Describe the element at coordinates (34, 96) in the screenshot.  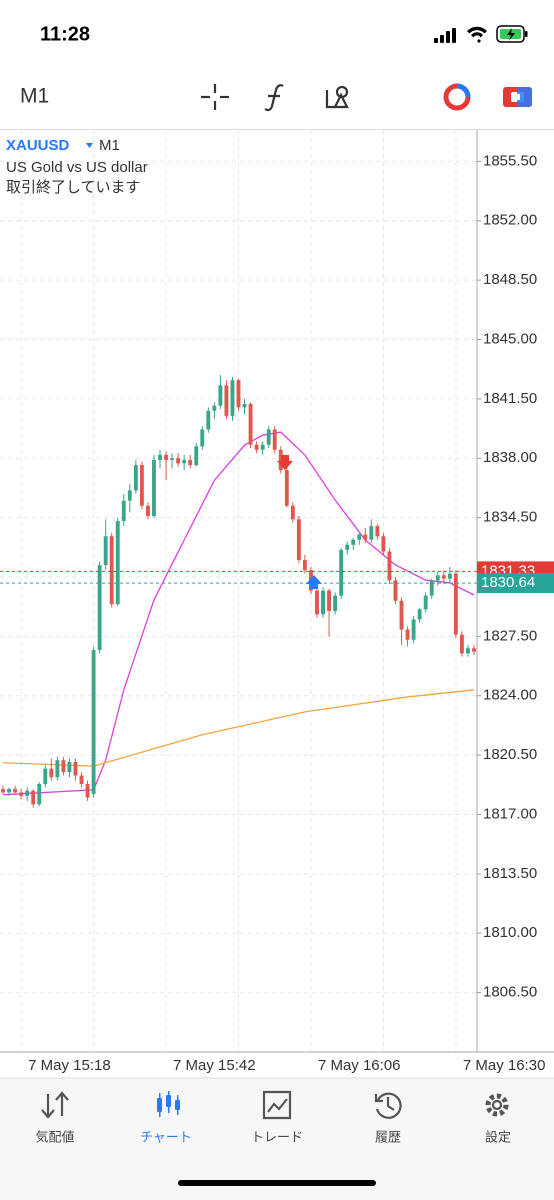
I see `toolbar-timeframe: M1` at that location.